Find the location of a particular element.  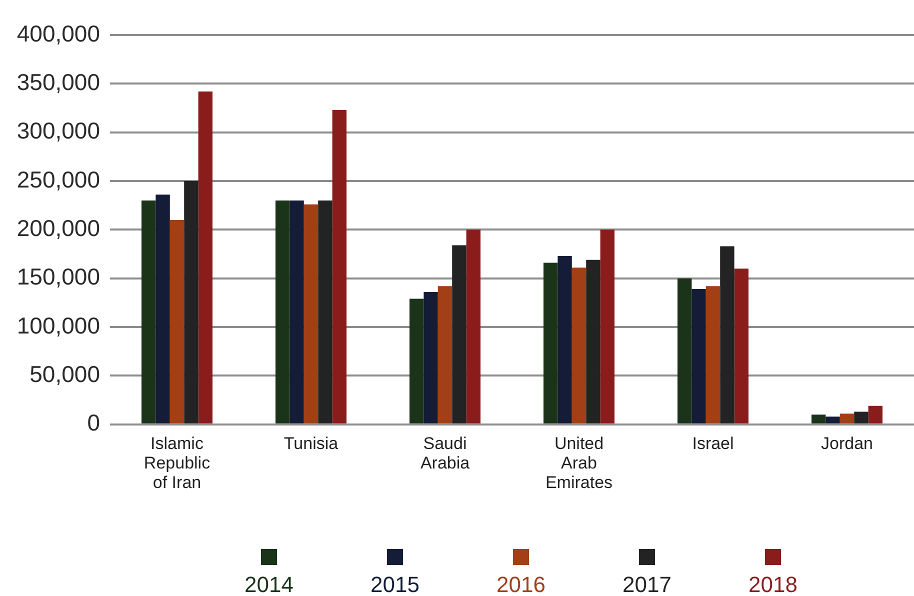

legend-label: 2017 is located at coordinates (647, 584).